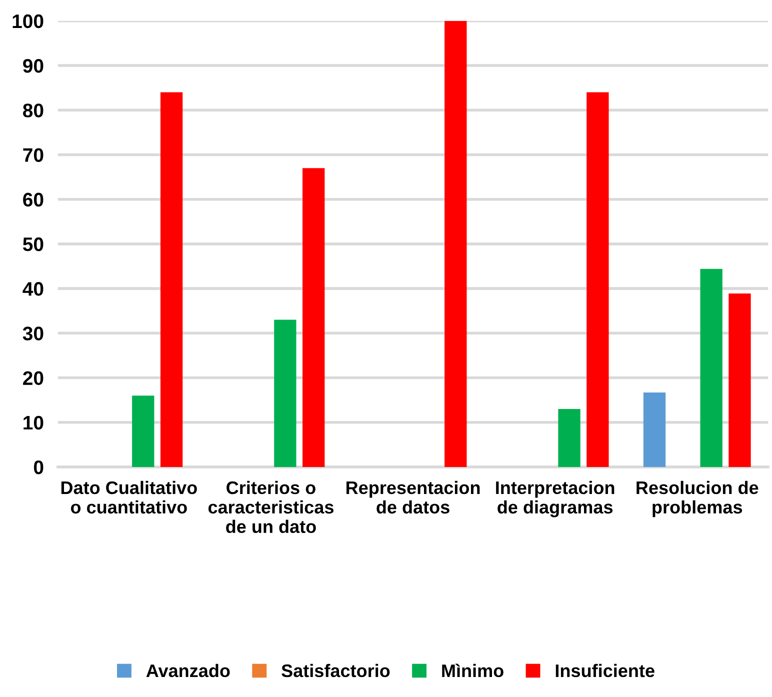 The height and width of the screenshot is (697, 772). What do you see at coordinates (33, 65) in the screenshot?
I see `y-tick-label: 90` at bounding box center [33, 65].